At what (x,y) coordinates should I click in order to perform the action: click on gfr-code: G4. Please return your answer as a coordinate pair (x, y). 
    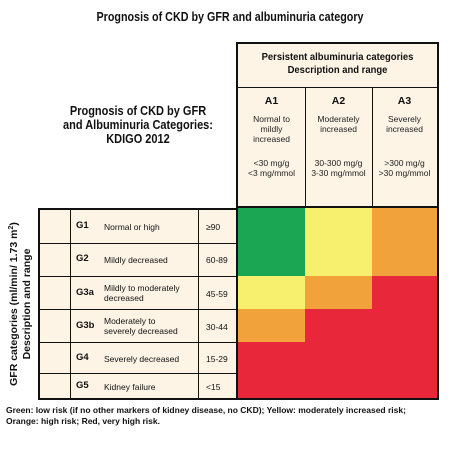
    Looking at the image, I should click on (82, 357).